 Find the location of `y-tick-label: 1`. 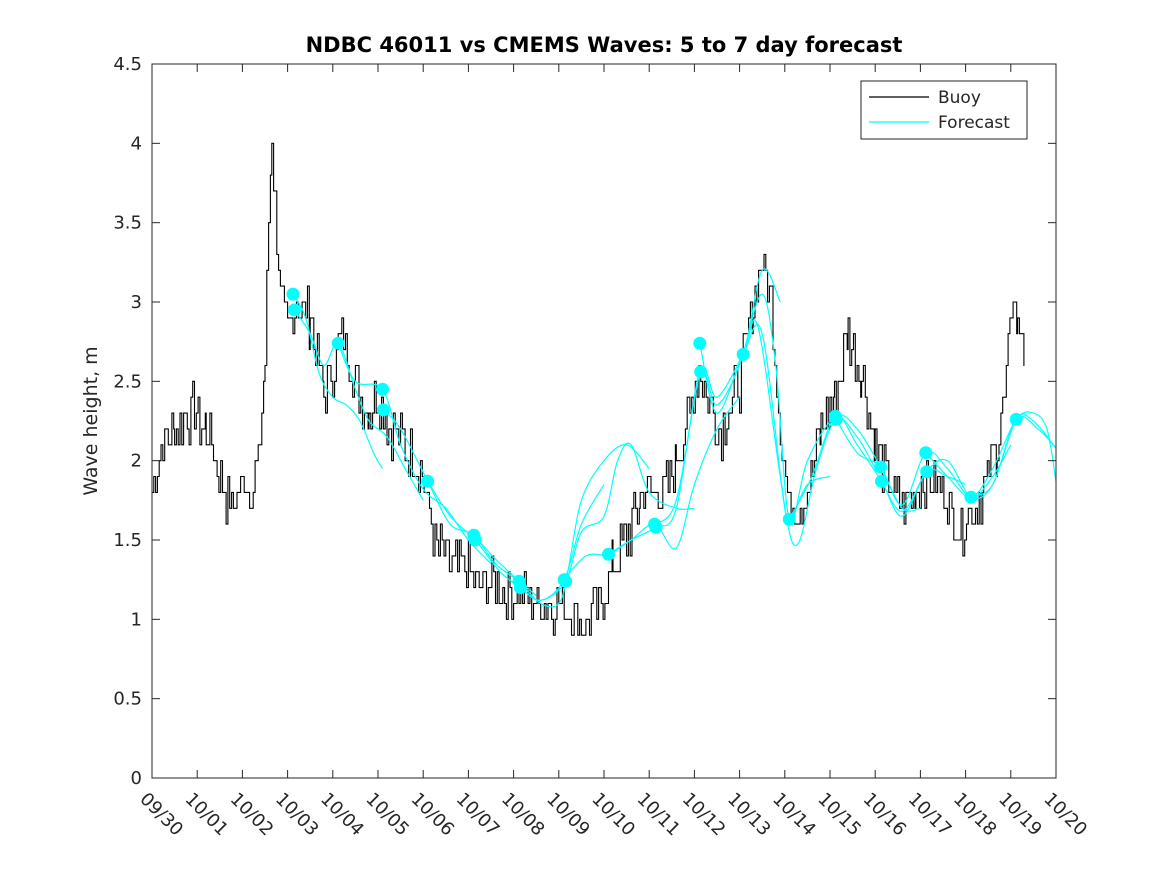

y-tick-label: 1 is located at coordinates (136, 619).